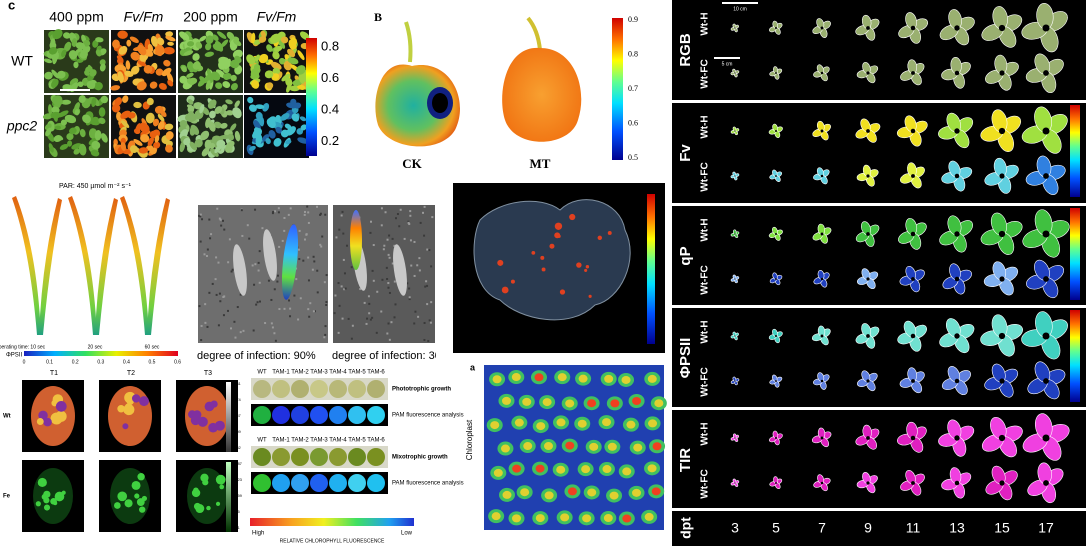  What do you see at coordinates (281, 441) in the screenshot?
I see `strain-label: TAM-1` at bounding box center [281, 441].